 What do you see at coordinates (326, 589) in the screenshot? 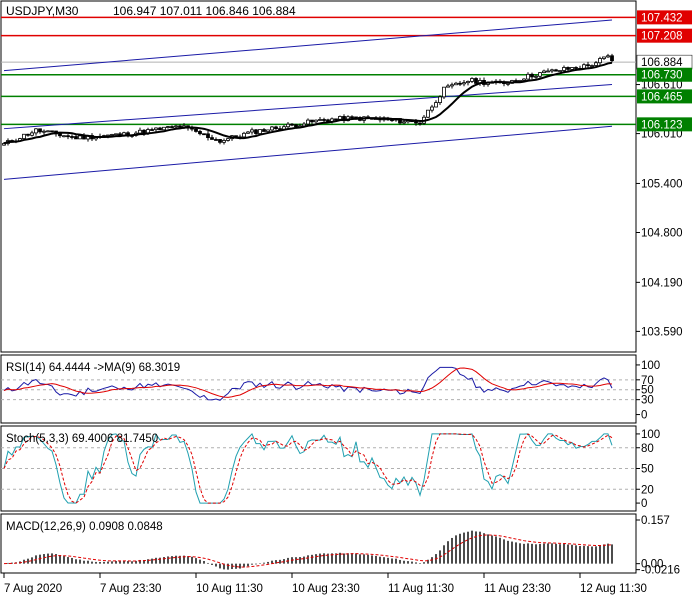
I see `x-tick-label: 10 Aug 23:30` at bounding box center [326, 589].